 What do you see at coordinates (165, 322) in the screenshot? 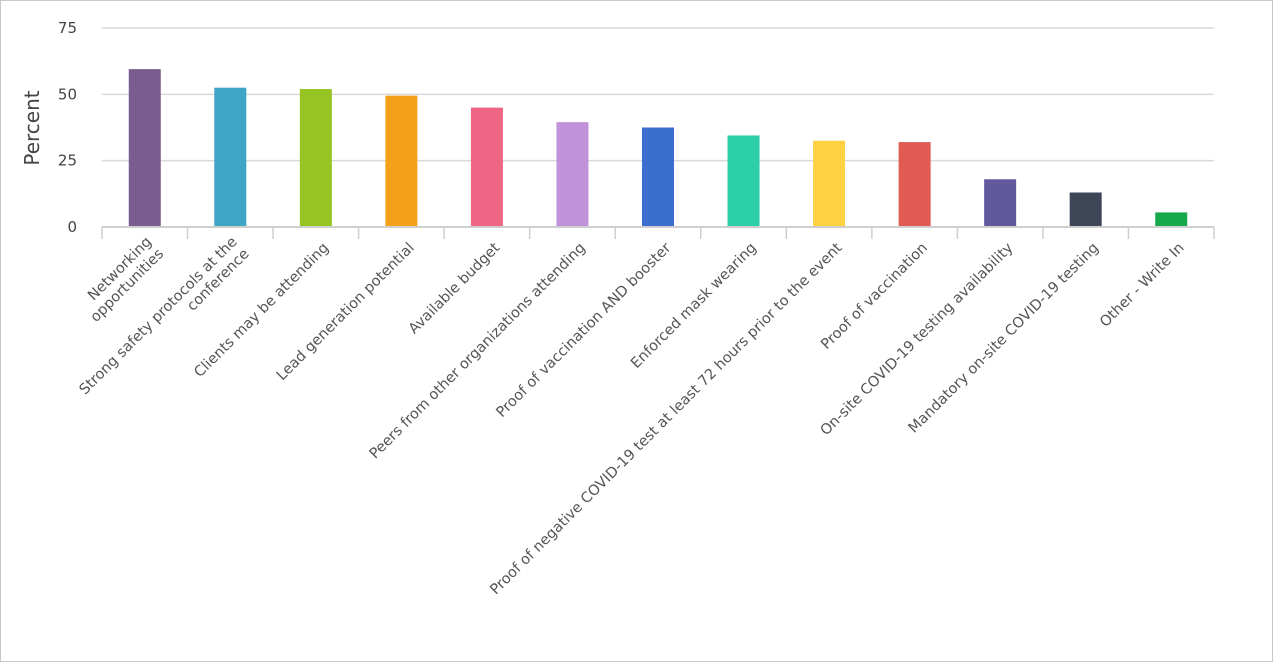
I see `x-tick-label: Strong safety protocols at theconference` at bounding box center [165, 322].